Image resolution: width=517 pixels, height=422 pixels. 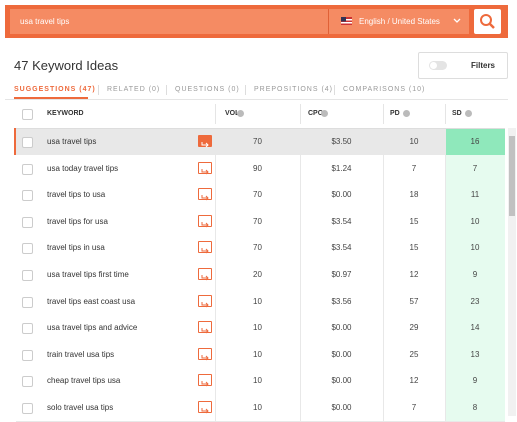 What do you see at coordinates (207, 89) in the screenshot?
I see `tab: QUESTIONS (0)` at bounding box center [207, 89].